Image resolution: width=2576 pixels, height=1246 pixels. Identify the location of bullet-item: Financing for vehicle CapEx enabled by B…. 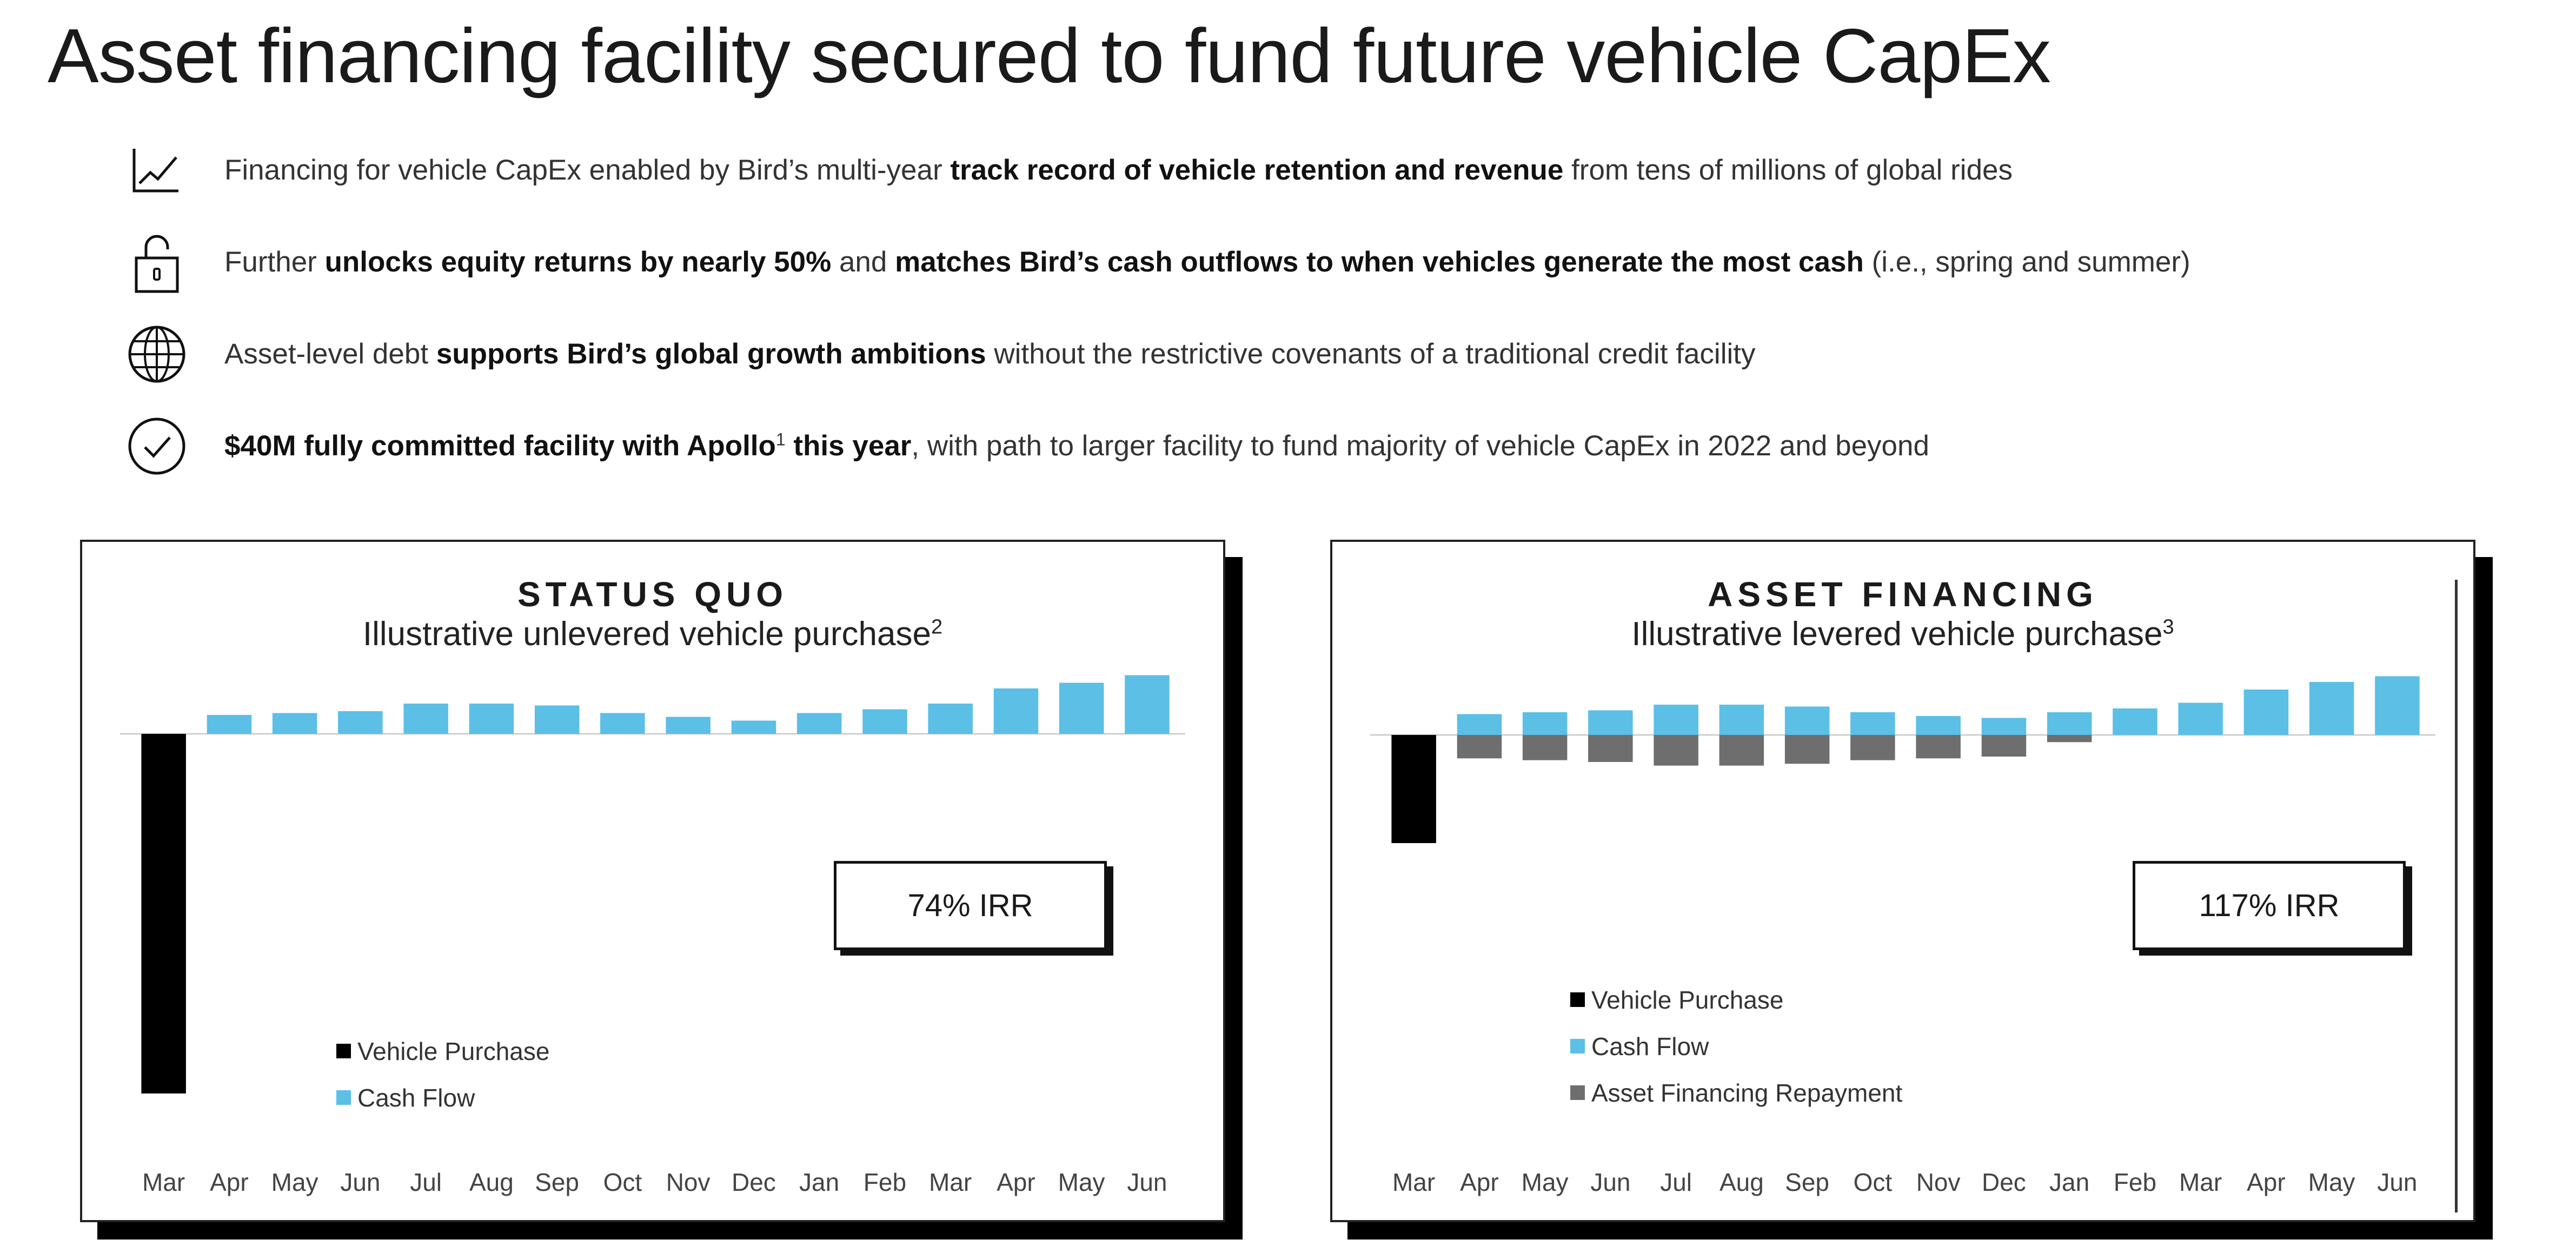
(1286, 176).